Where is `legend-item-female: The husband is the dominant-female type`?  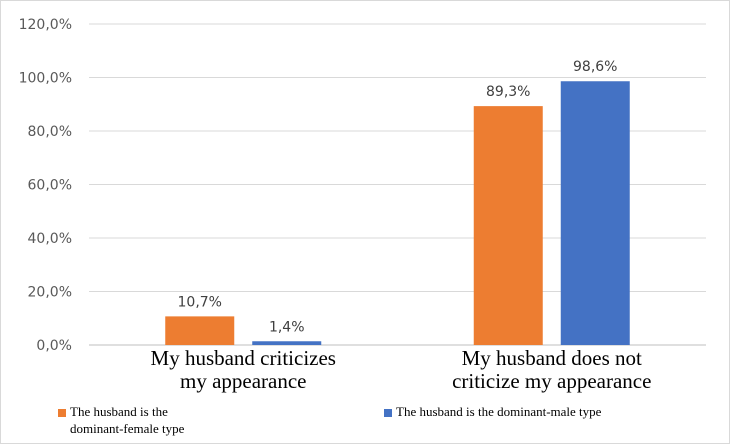
legend-item-female: The husband is the dominant-female type is located at coordinates (127, 420).